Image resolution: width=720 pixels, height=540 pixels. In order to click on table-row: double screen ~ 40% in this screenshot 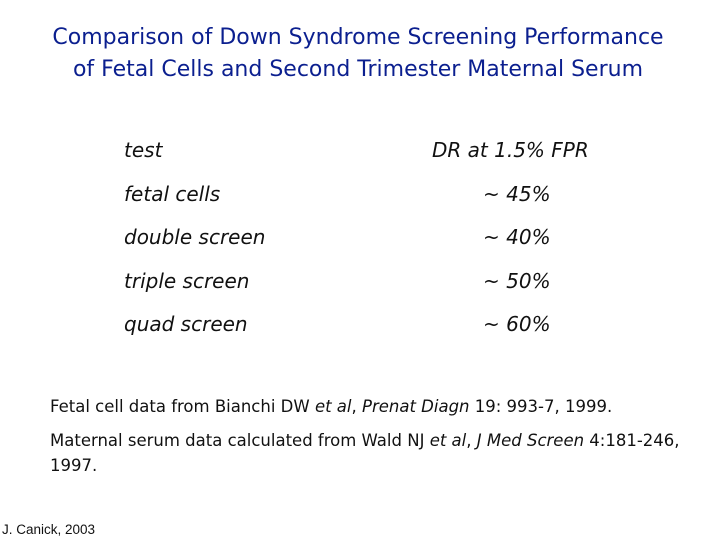, I will do `click(384, 239)`.